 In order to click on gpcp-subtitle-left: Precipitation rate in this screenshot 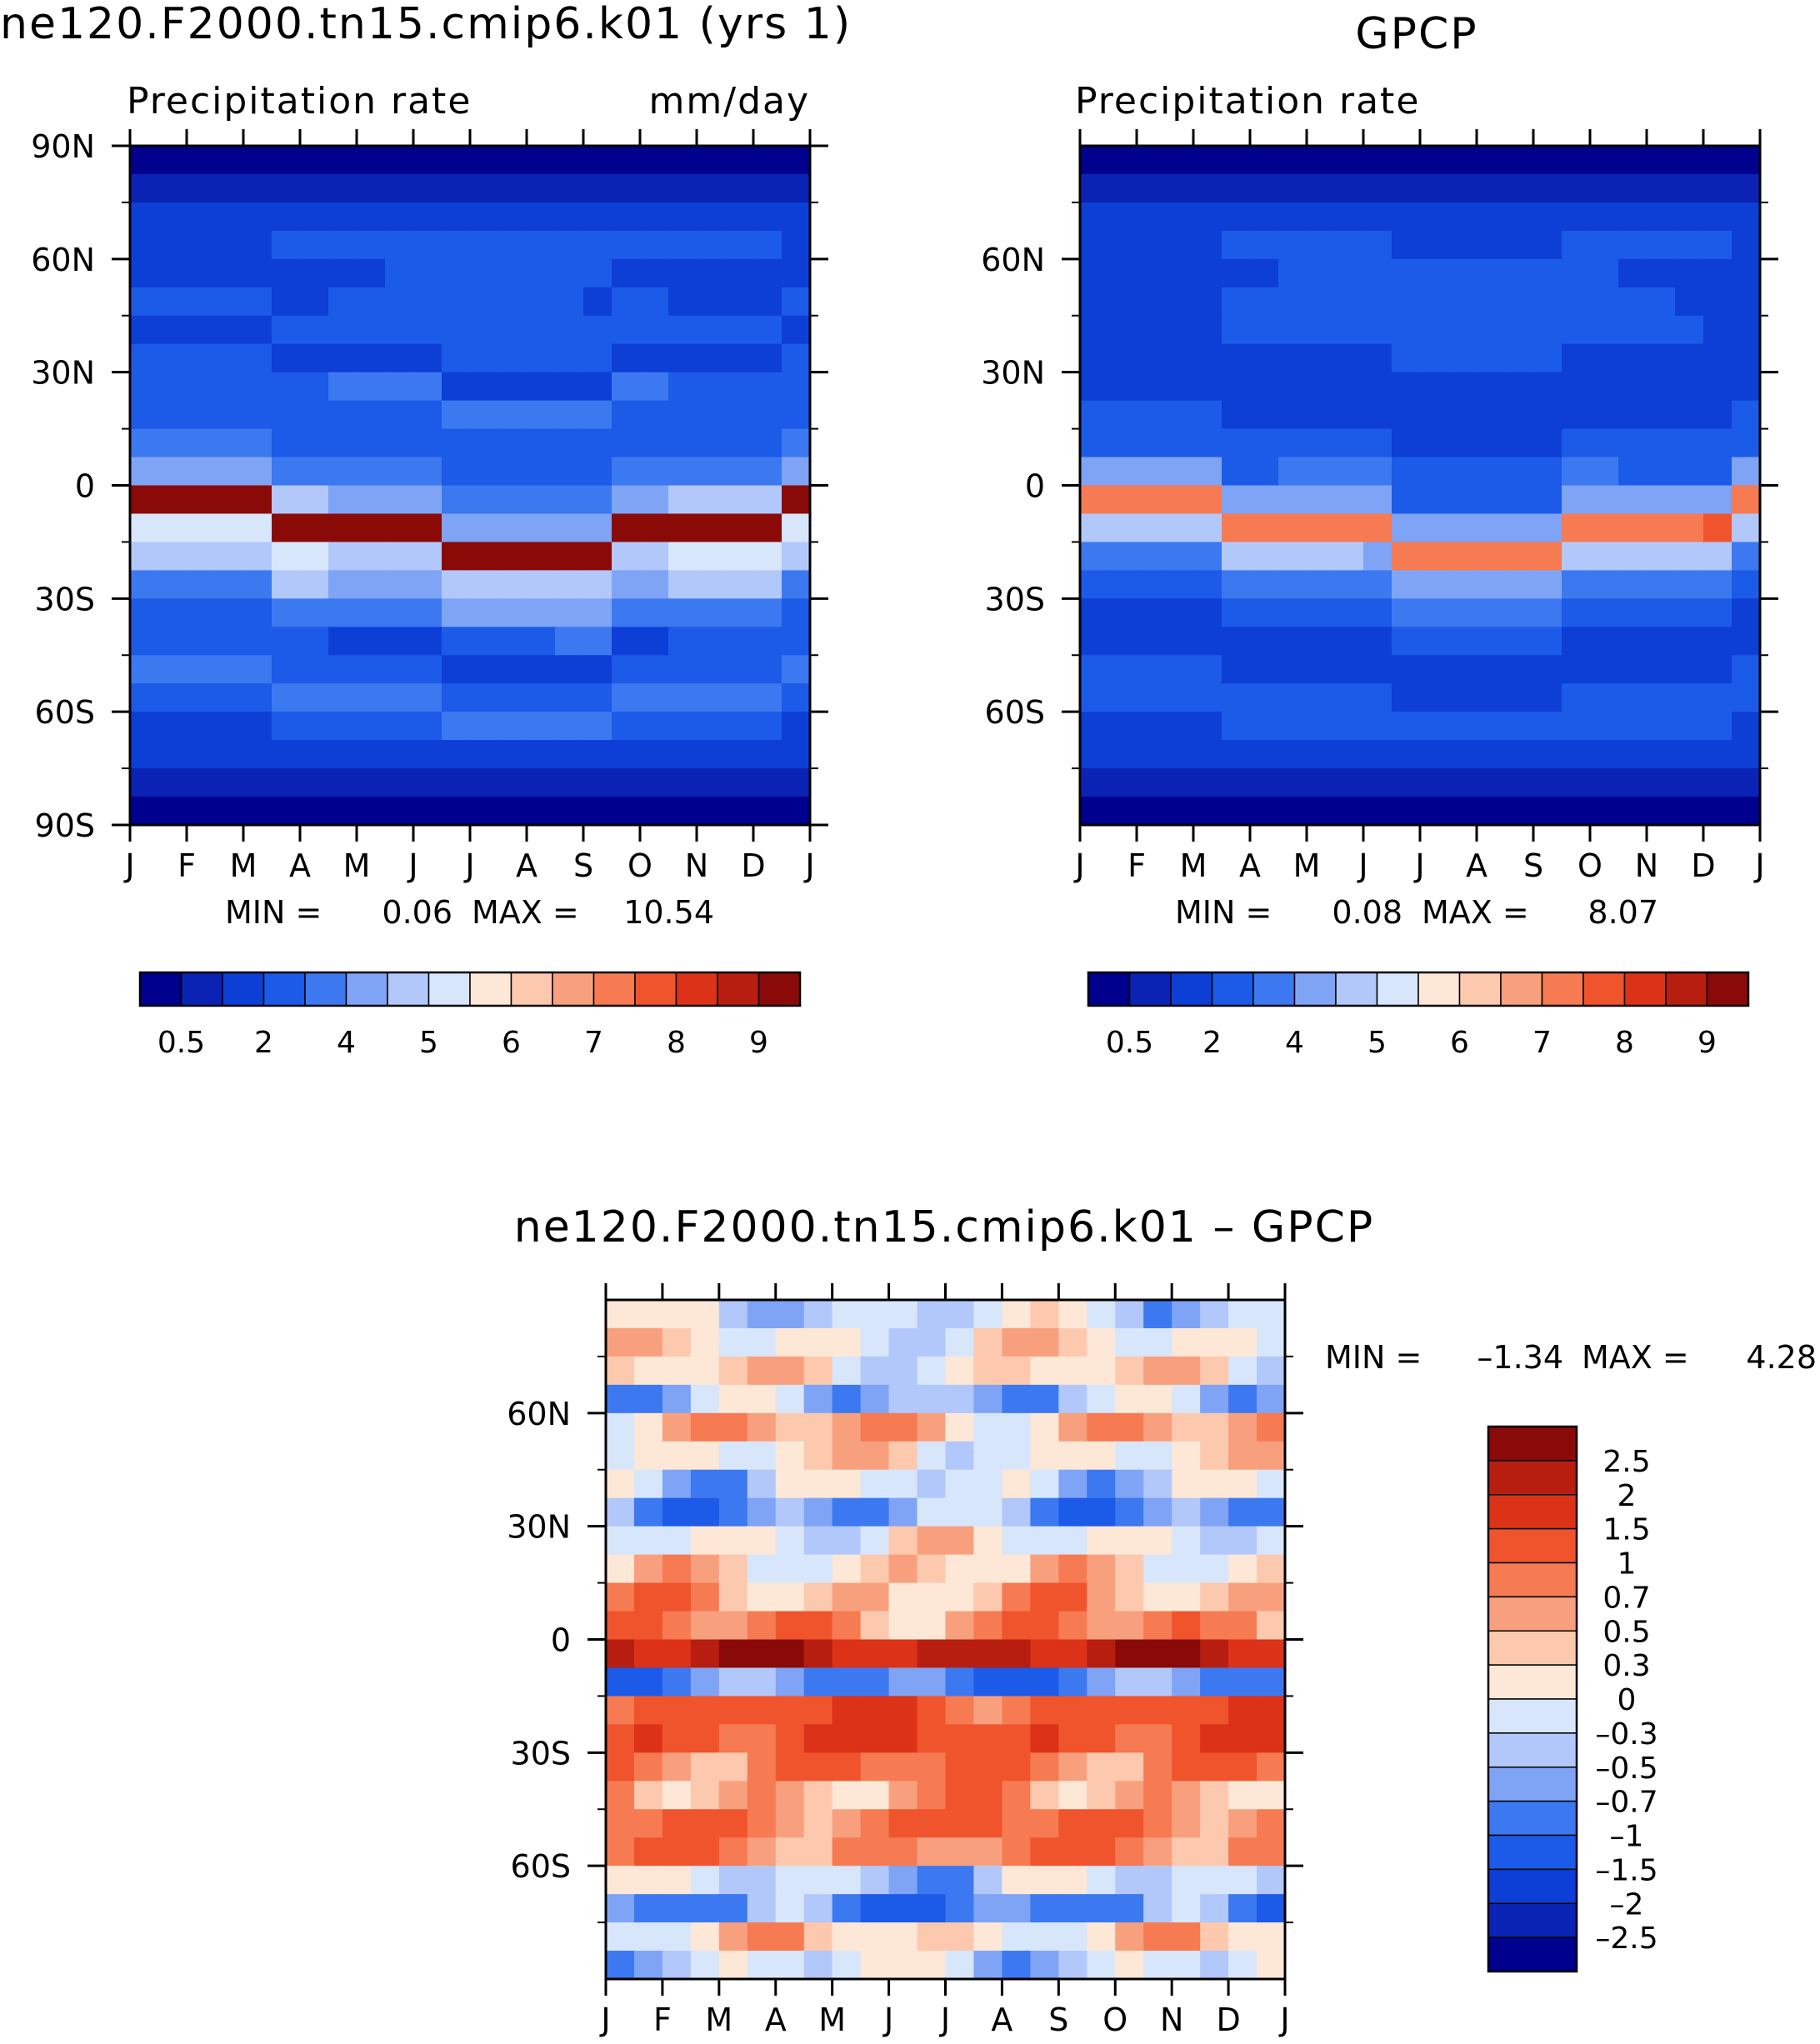, I will do `click(1247, 101)`.